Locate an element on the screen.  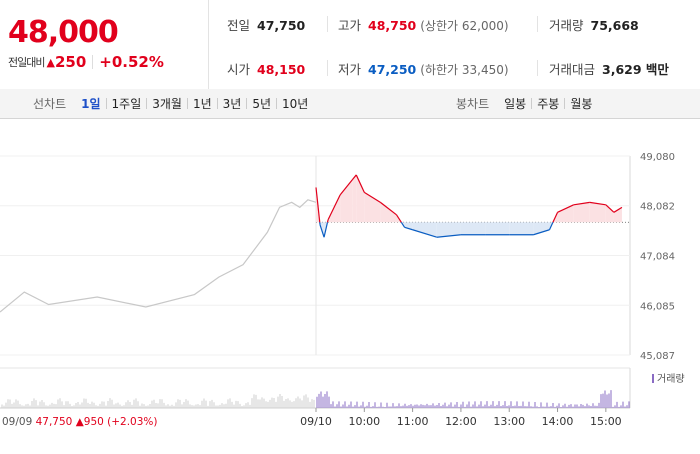
stat-value: 47,250 is located at coordinates (392, 69).